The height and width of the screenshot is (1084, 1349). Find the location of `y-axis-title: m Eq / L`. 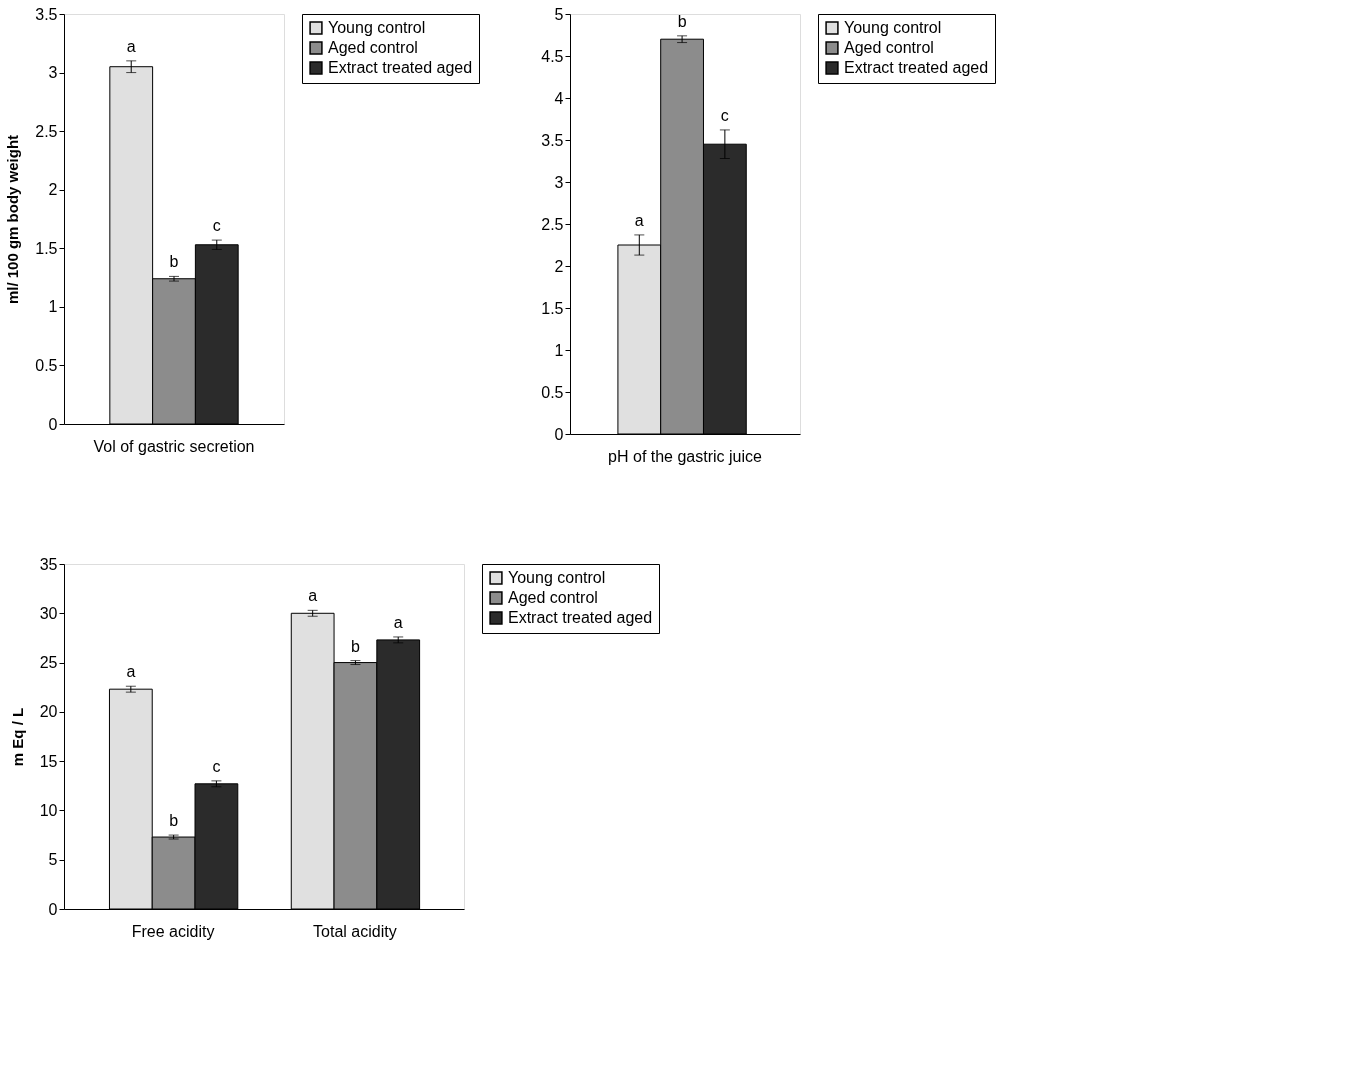

y-axis-title: m Eq / L is located at coordinates (17, 737).